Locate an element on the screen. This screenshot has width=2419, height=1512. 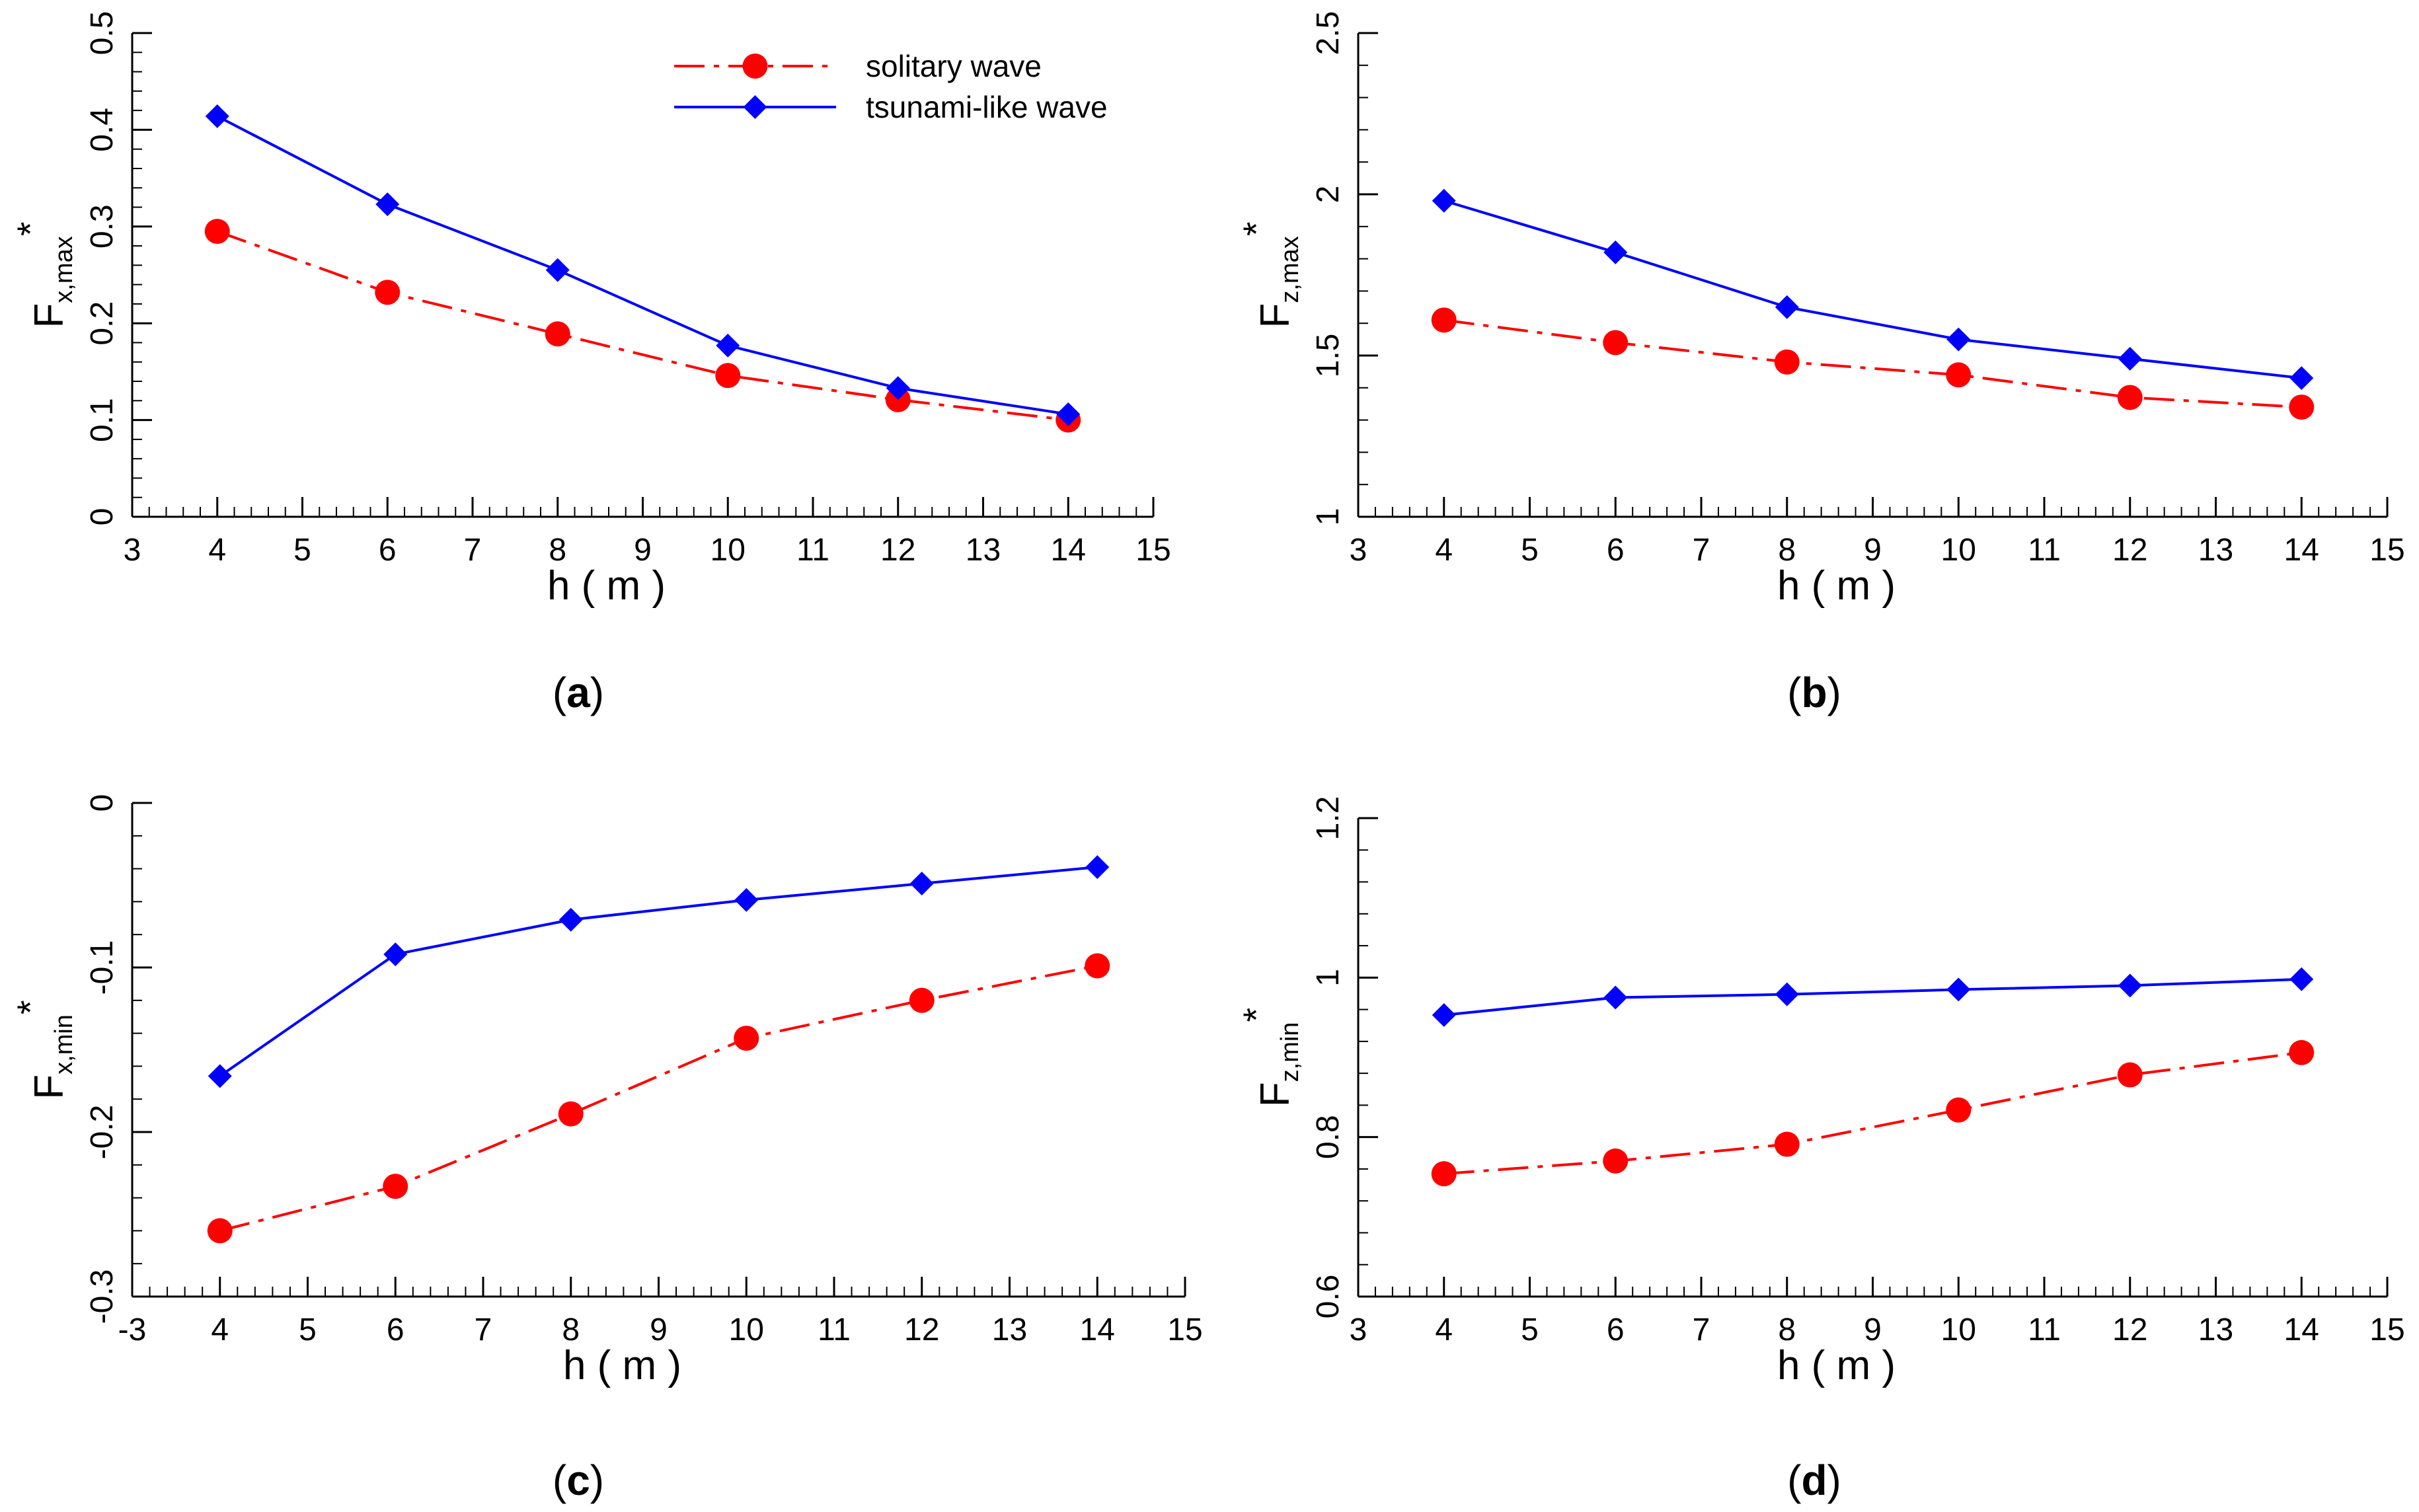
legend-marker-tsunami is located at coordinates (755, 107).